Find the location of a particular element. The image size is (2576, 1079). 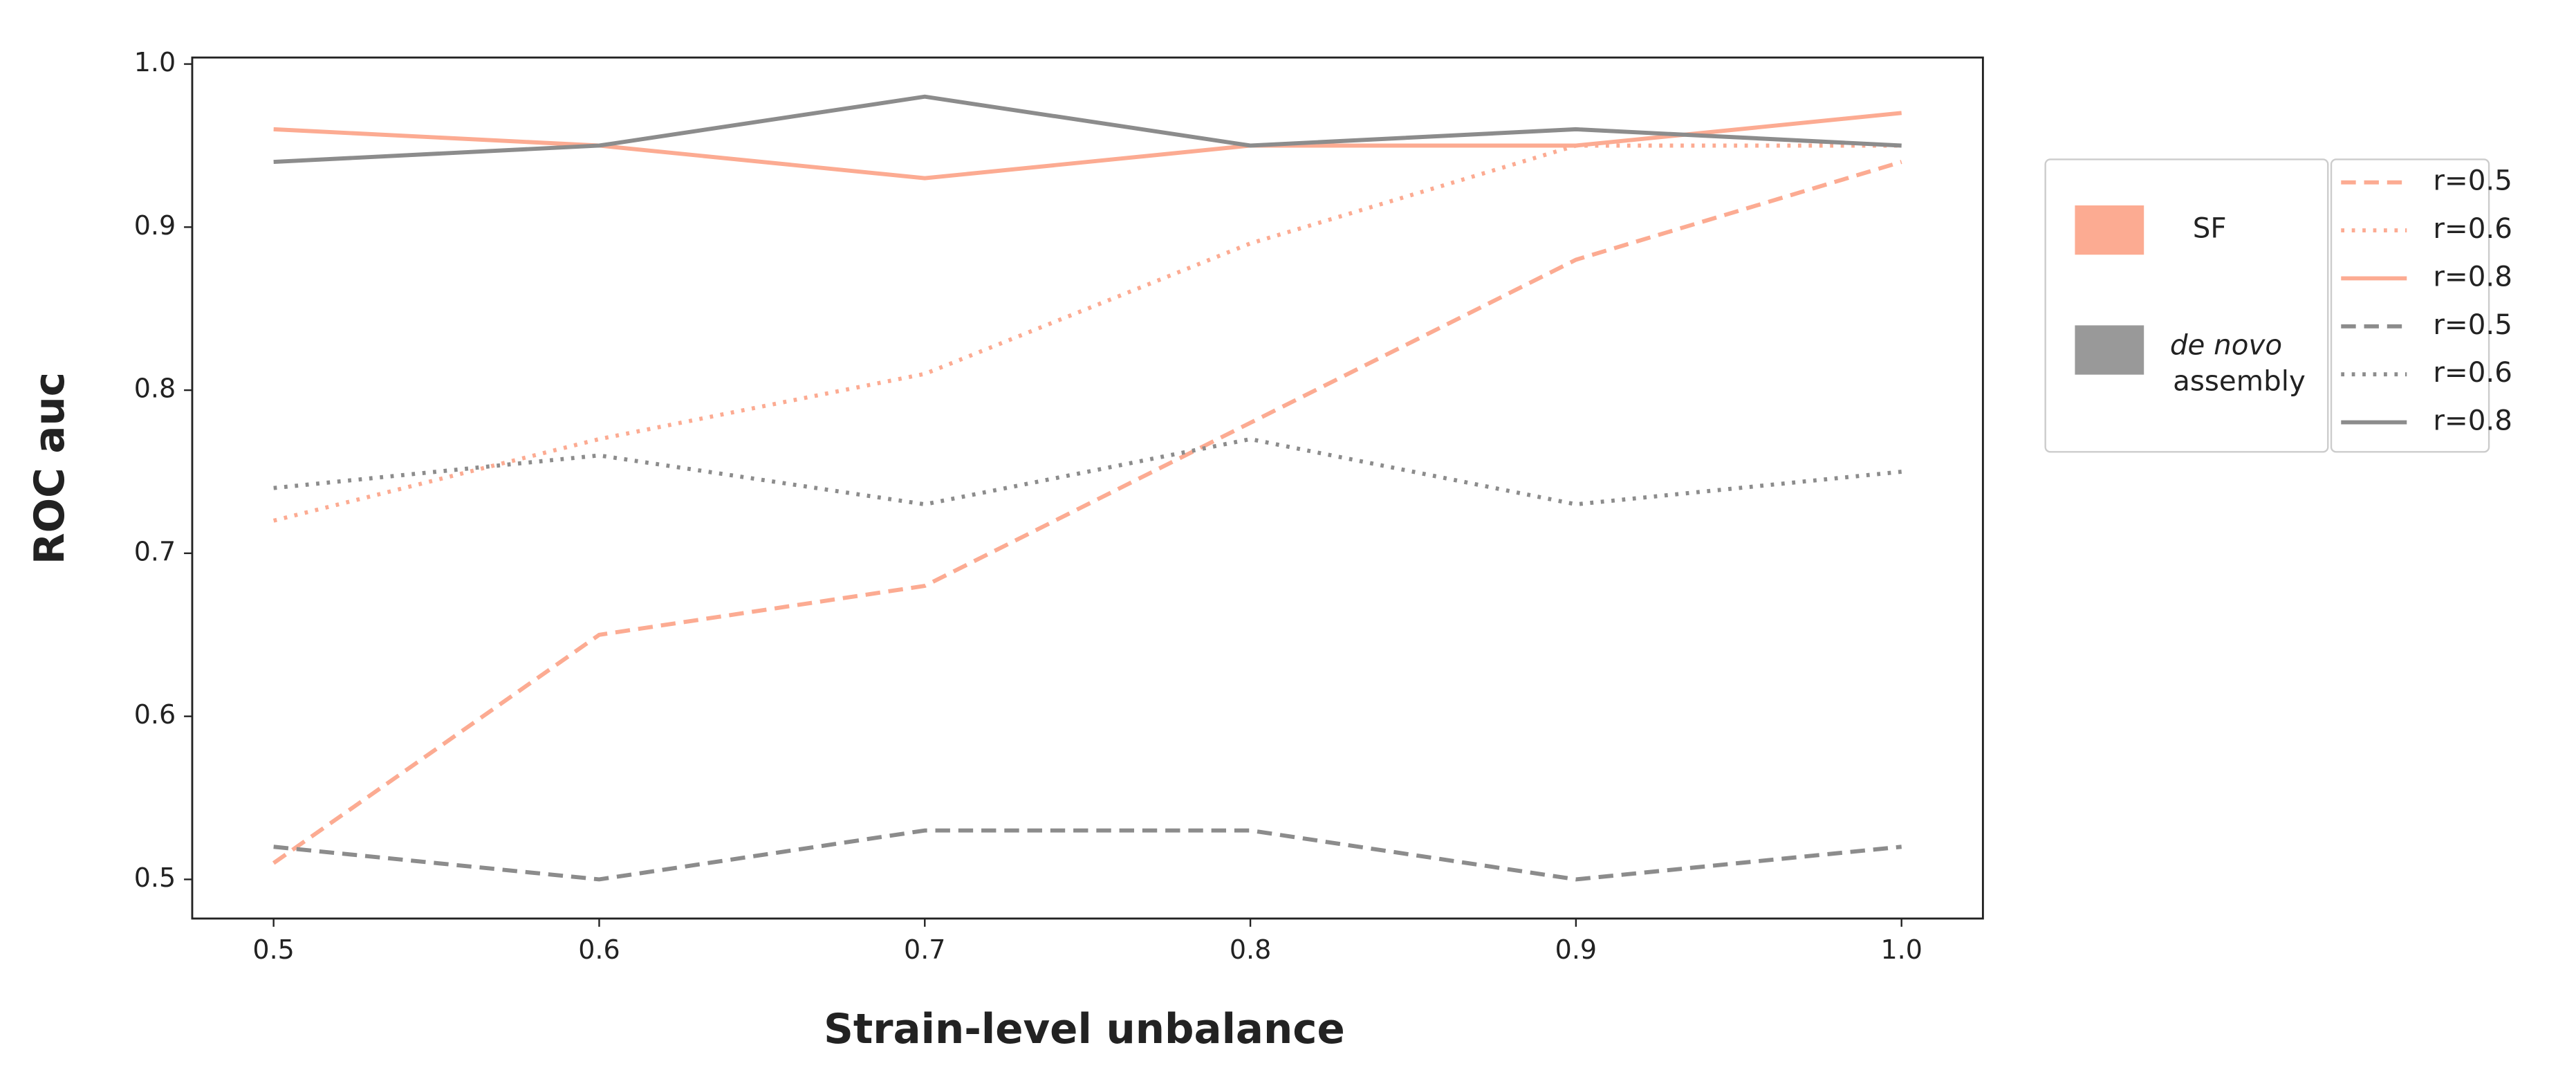

y-tick-label: 0.7 is located at coordinates (155, 551).